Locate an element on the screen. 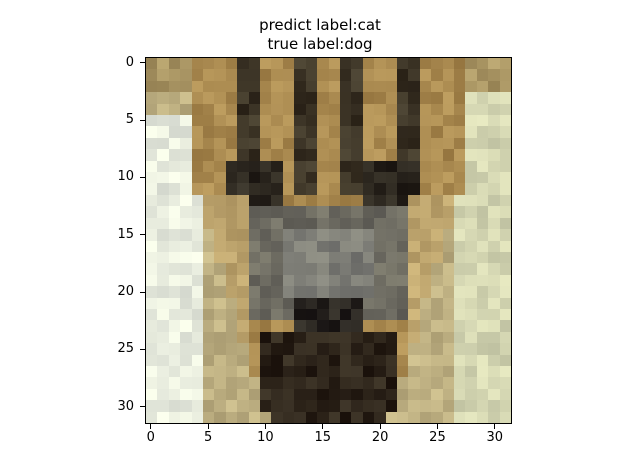 The height and width of the screenshot is (476, 640). y-tick-mark is located at coordinates (142, 407).